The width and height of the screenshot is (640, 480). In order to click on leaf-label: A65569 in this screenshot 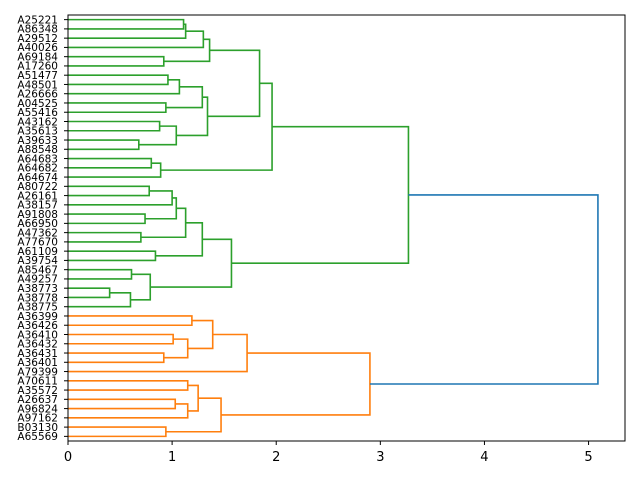, I will do `click(37, 437)`.